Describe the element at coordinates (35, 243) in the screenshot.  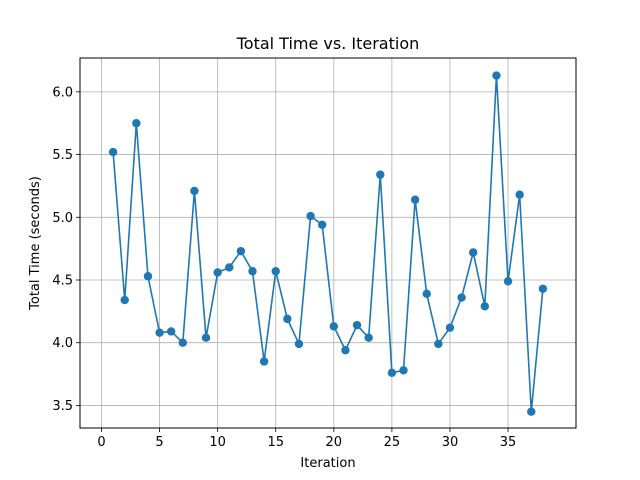
I see `y-axis-title: Total Time (seconds)` at that location.